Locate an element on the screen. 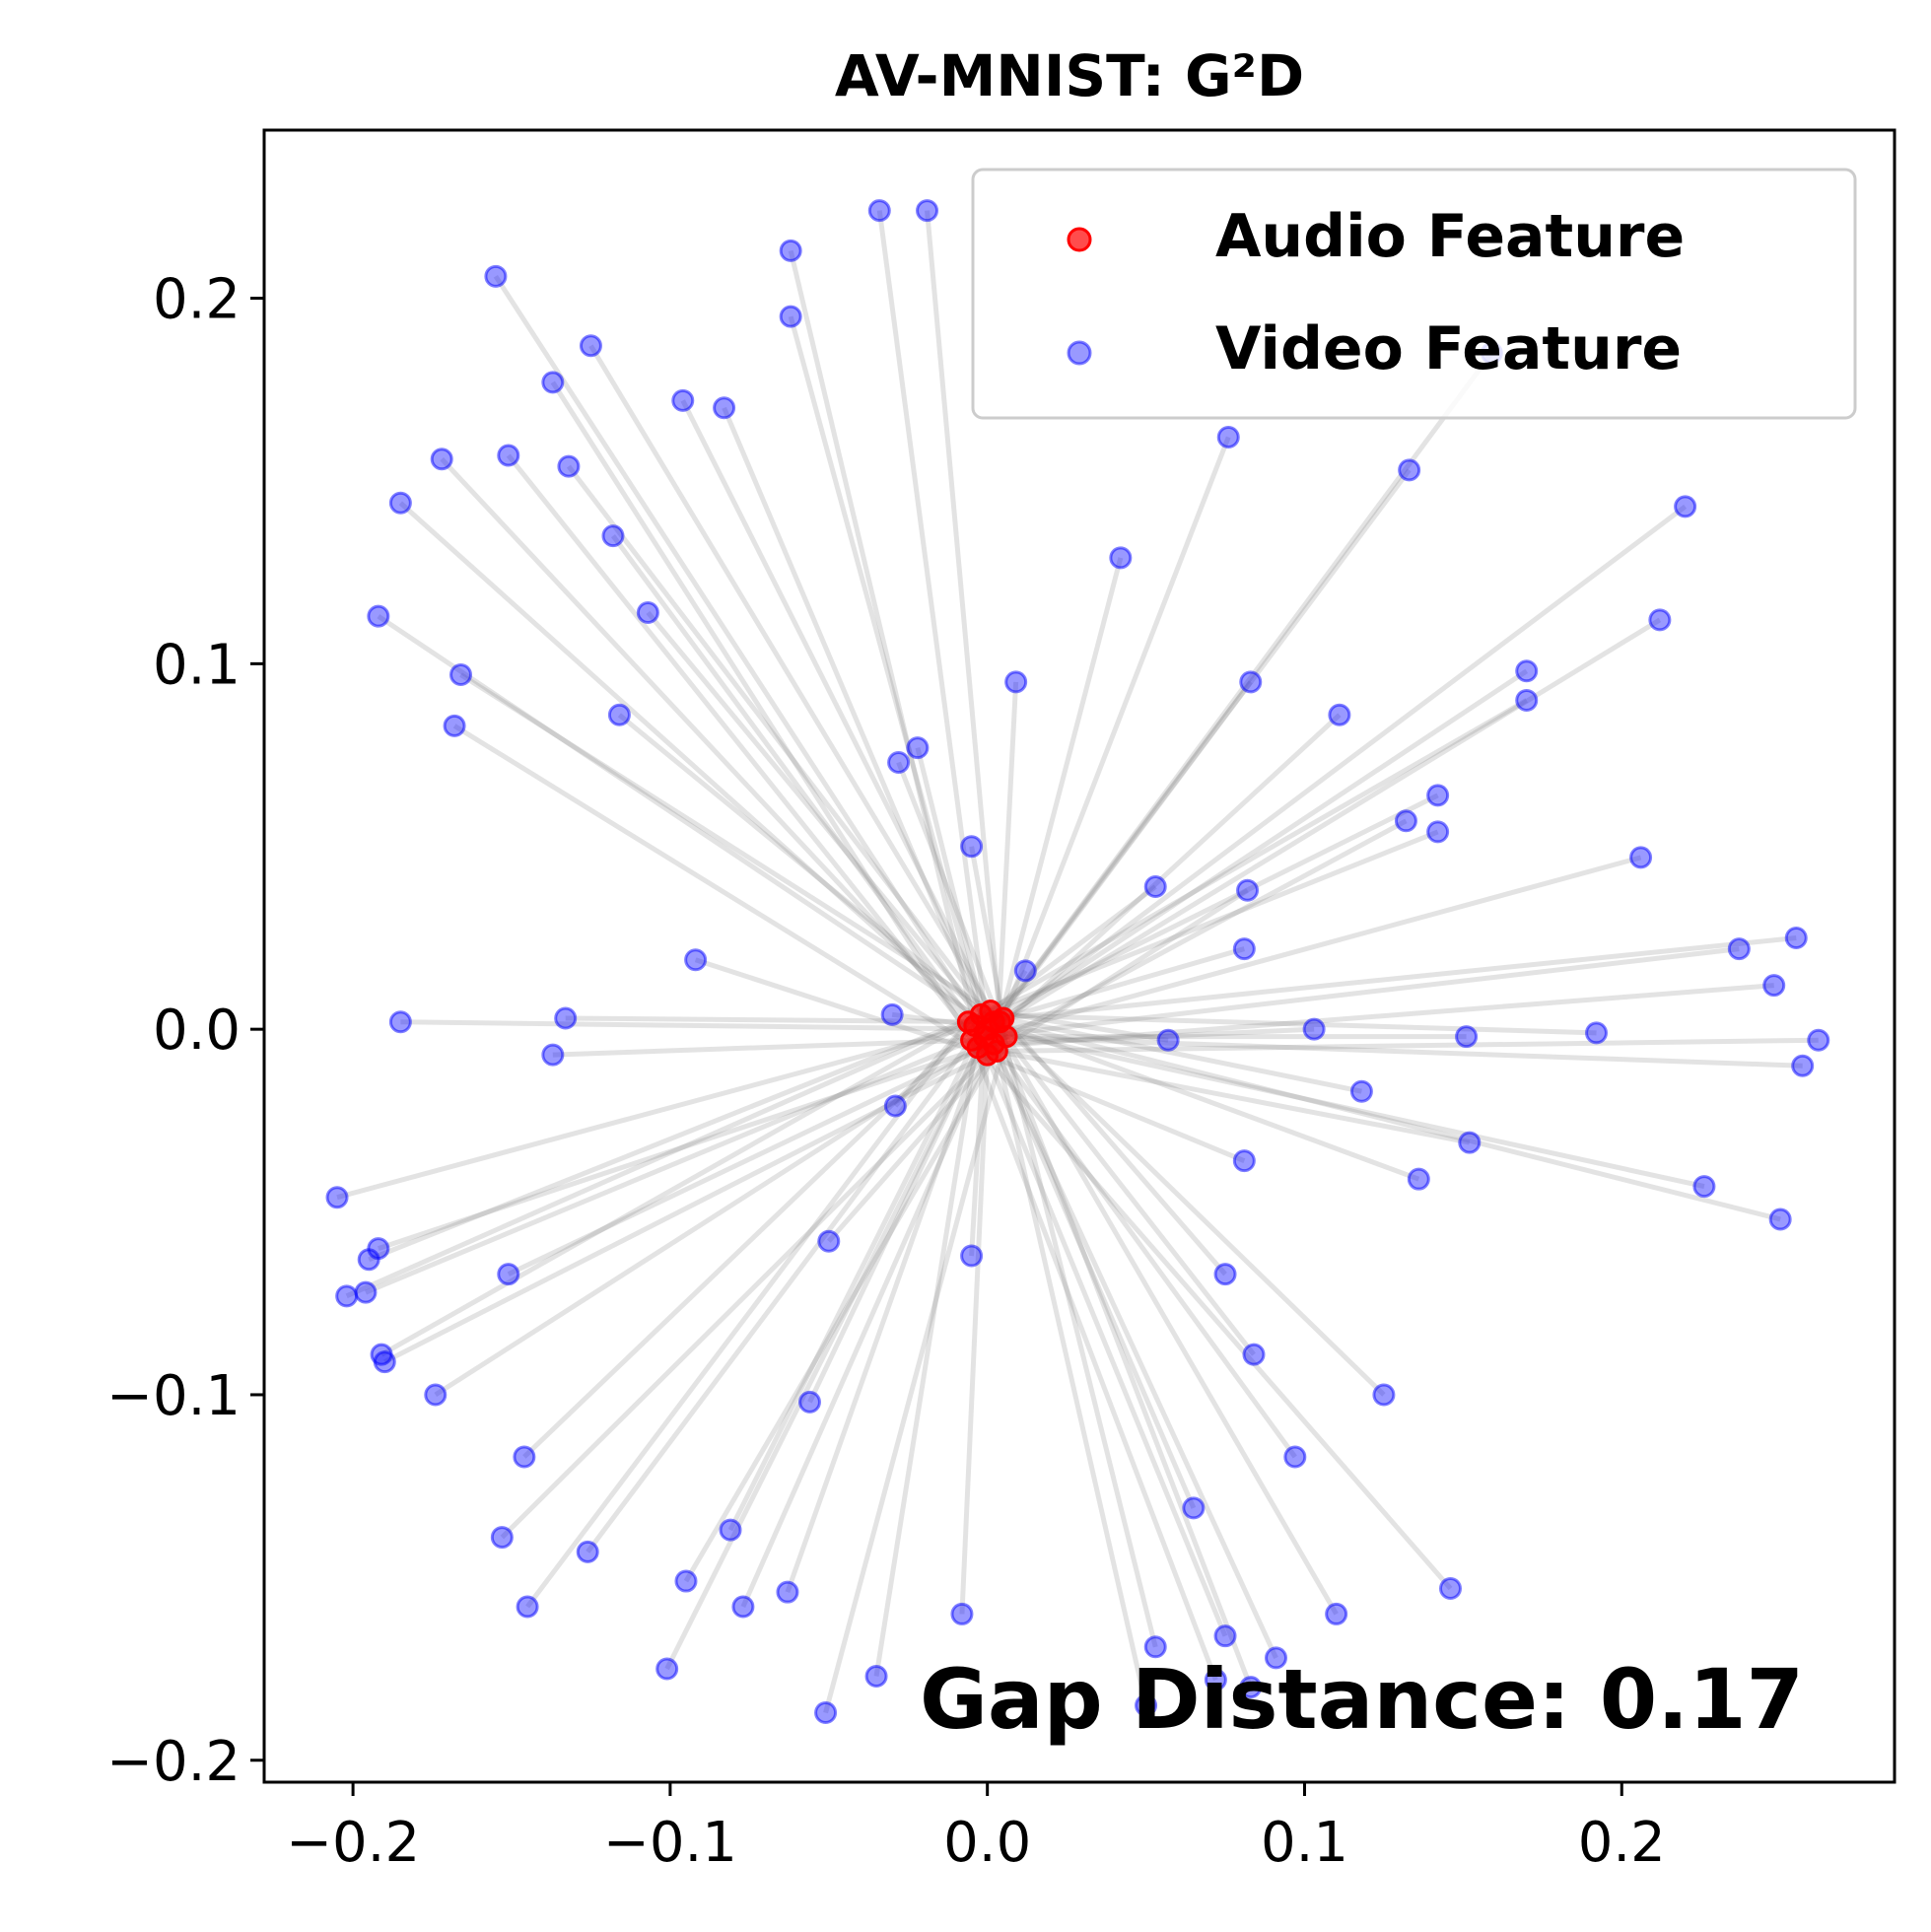 The height and width of the screenshot is (1932, 1931). legend: Audio Feature Video Feature is located at coordinates (1414, 294).